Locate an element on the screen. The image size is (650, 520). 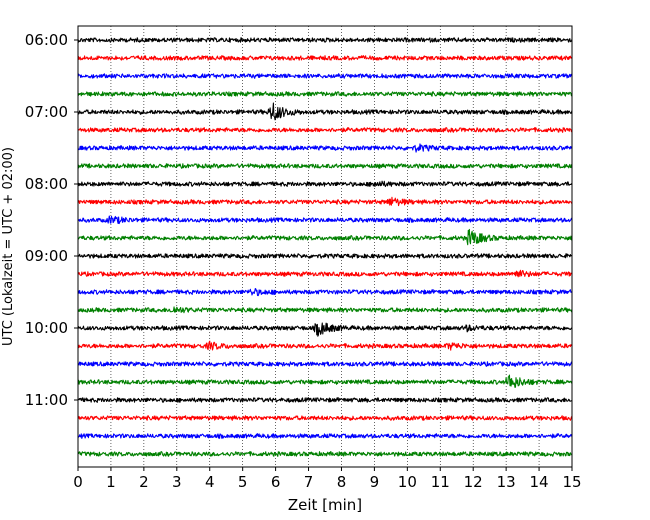
x-tick-label: 10 is located at coordinates (407, 482).